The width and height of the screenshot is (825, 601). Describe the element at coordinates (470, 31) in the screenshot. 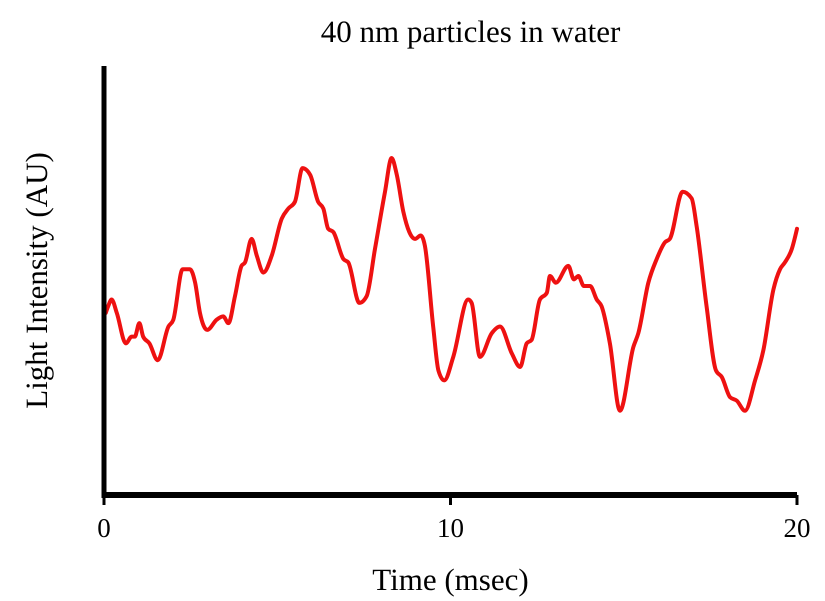

I see `chart-title: 40 nm particles in water` at that location.